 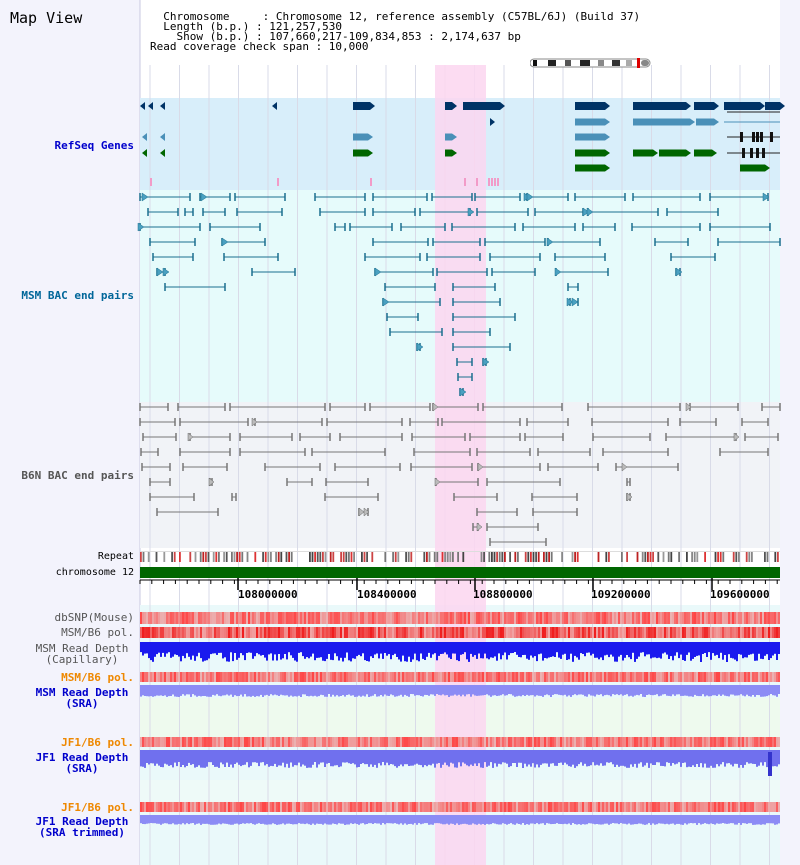 I want to click on label-jf1-depth-trimmed: JF1 Read Depth (SRA trimmed), so click(x=82, y=827).